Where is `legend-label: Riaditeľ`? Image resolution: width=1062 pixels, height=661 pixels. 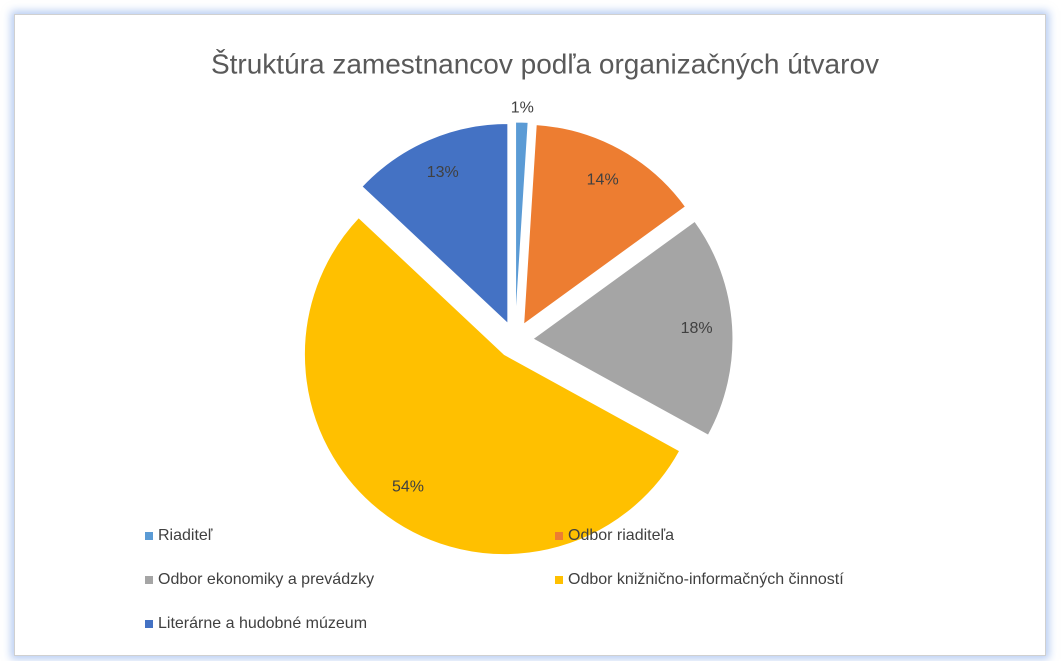
legend-label: Riaditeľ is located at coordinates (185, 535).